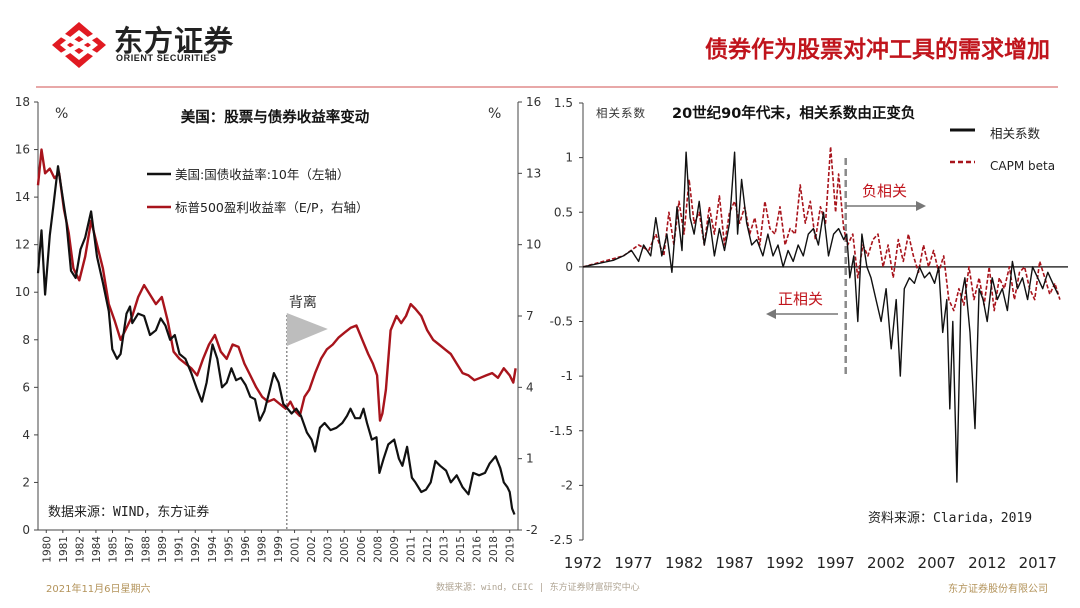 The width and height of the screenshot is (1080, 608). I want to click on left-x-tick-label: 2005, so click(345, 549).